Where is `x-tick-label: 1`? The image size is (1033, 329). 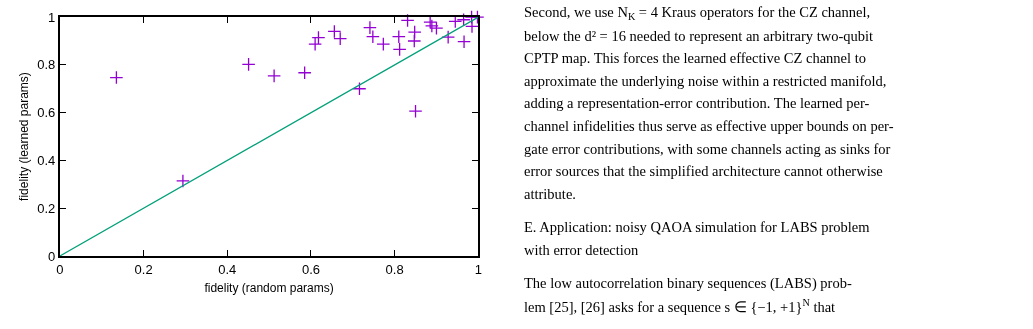 x-tick-label: 1 is located at coordinates (478, 269).